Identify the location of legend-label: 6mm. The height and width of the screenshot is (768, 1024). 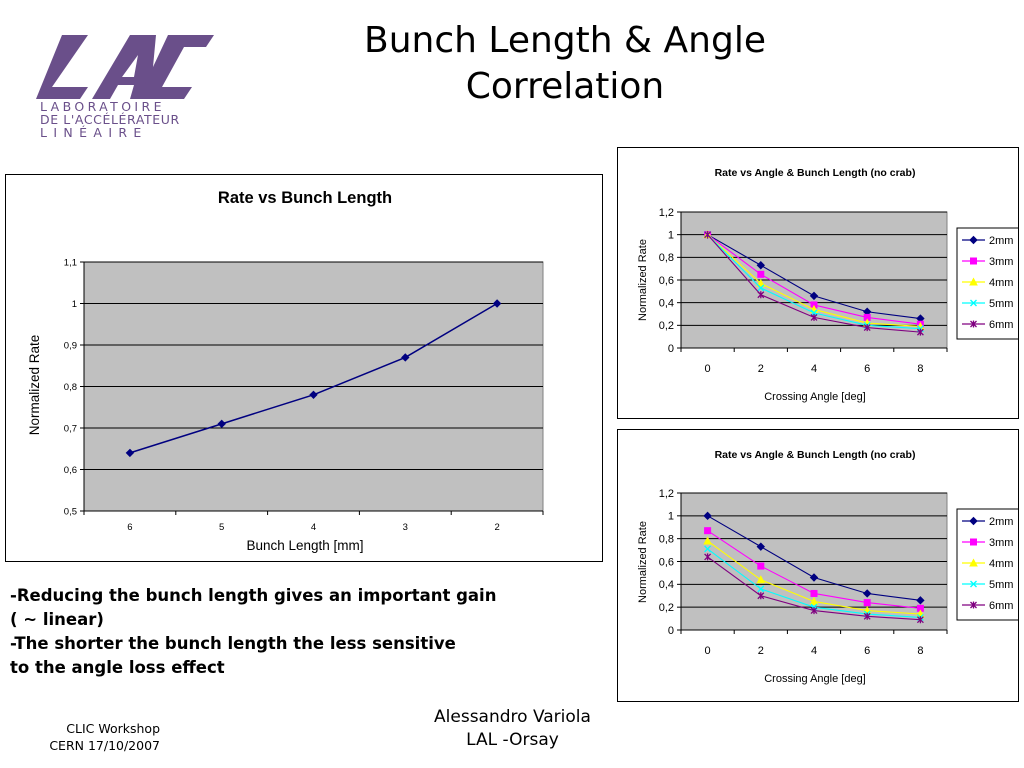
(1001, 606).